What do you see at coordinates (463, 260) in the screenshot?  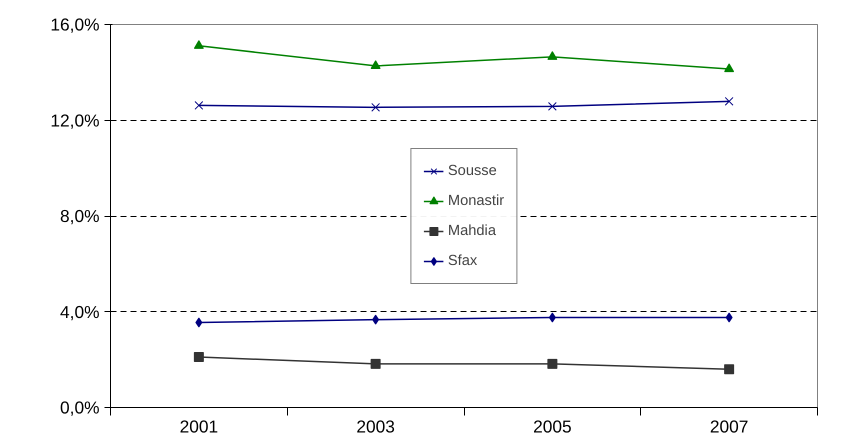 I see `legend-label: Sfax` at bounding box center [463, 260].